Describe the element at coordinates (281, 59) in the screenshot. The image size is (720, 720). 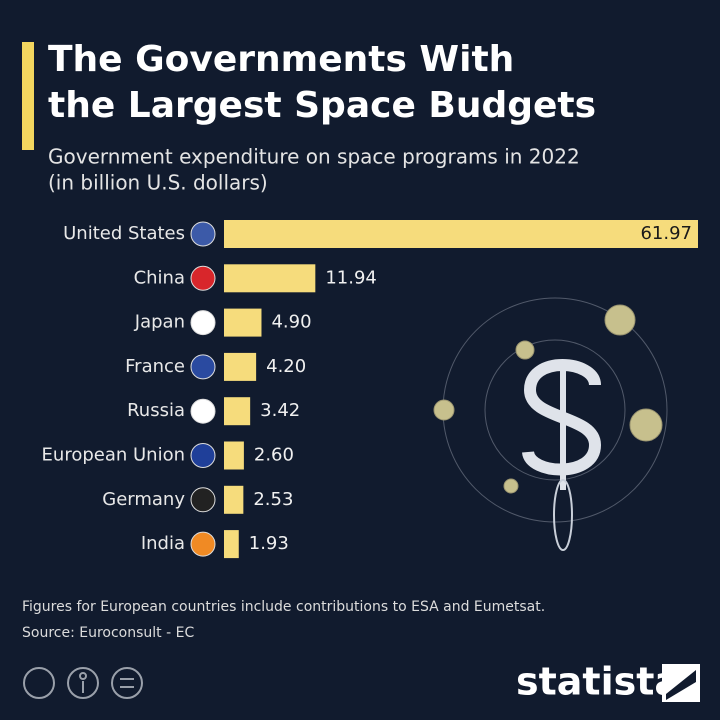
I see `chart-title: The Governments With` at that location.